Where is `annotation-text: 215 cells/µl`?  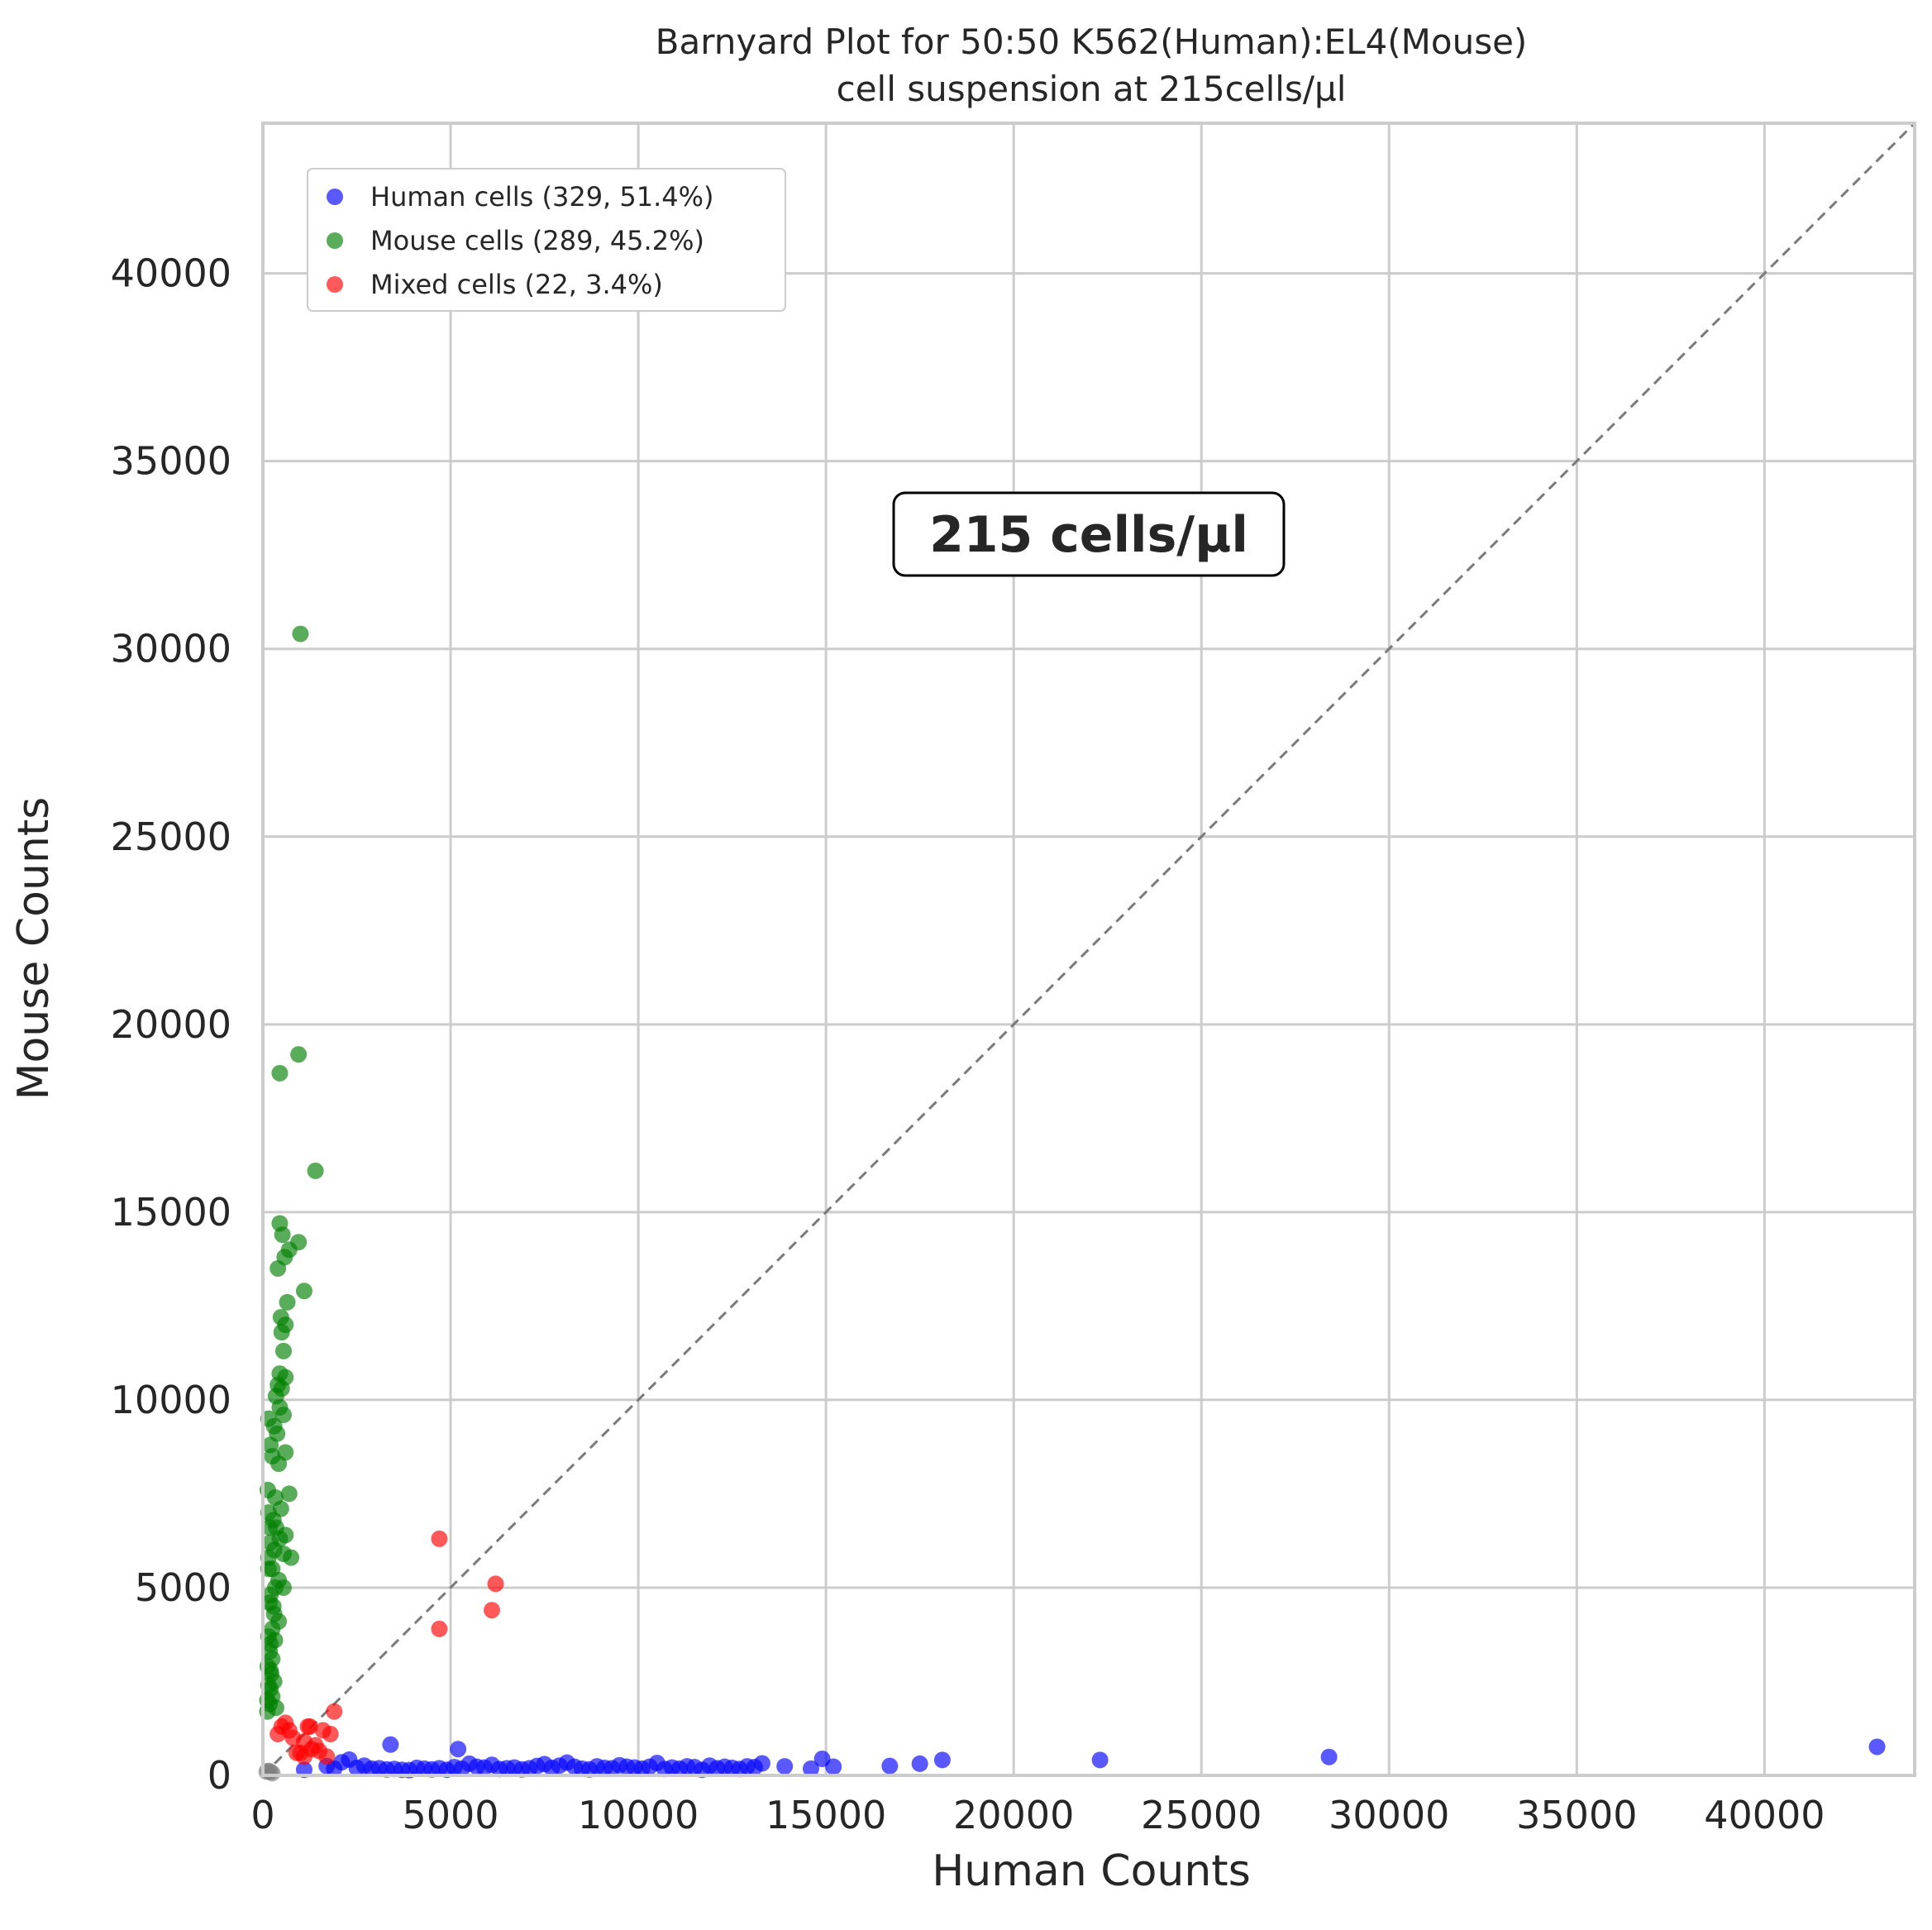 annotation-text: 215 cells/µl is located at coordinates (1088, 535).